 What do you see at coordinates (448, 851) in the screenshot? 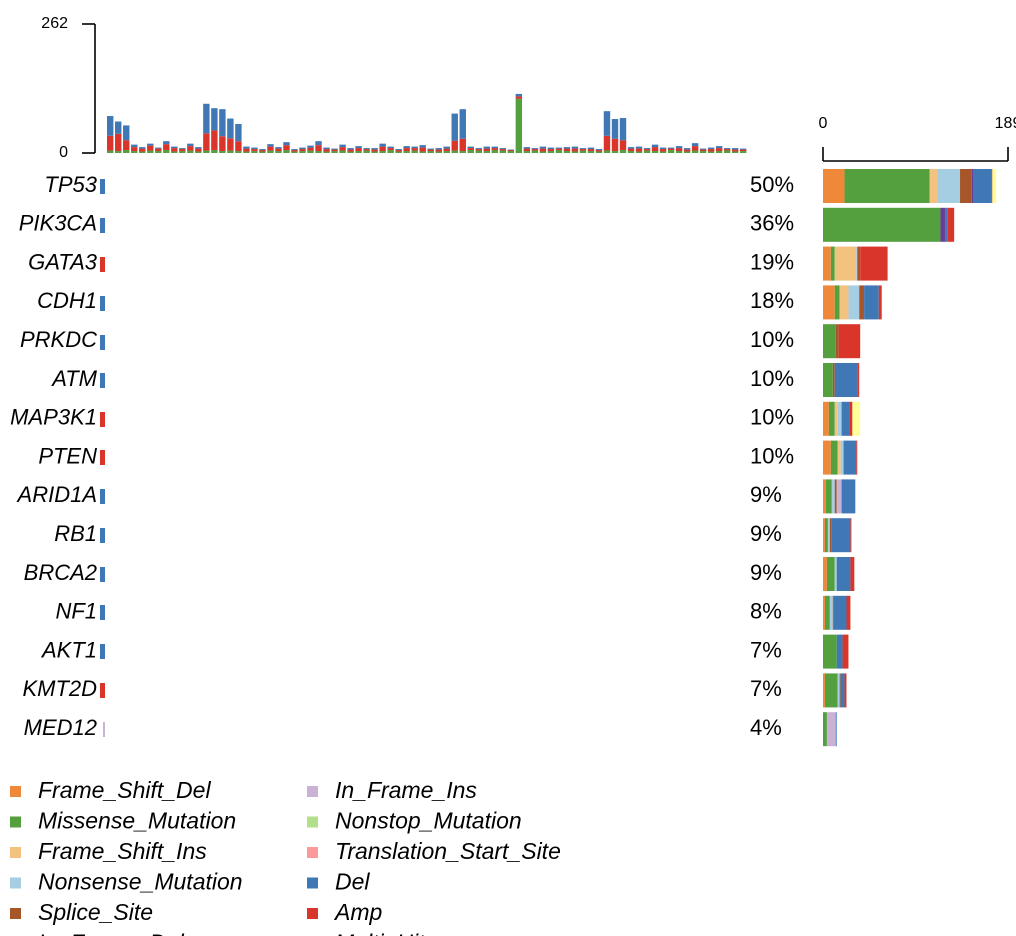
I see `legend-label: Translation_Start_Site` at bounding box center [448, 851].